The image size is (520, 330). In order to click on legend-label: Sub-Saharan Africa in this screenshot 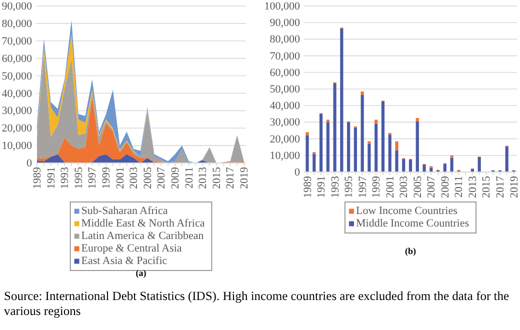, I will do `click(124, 210)`.